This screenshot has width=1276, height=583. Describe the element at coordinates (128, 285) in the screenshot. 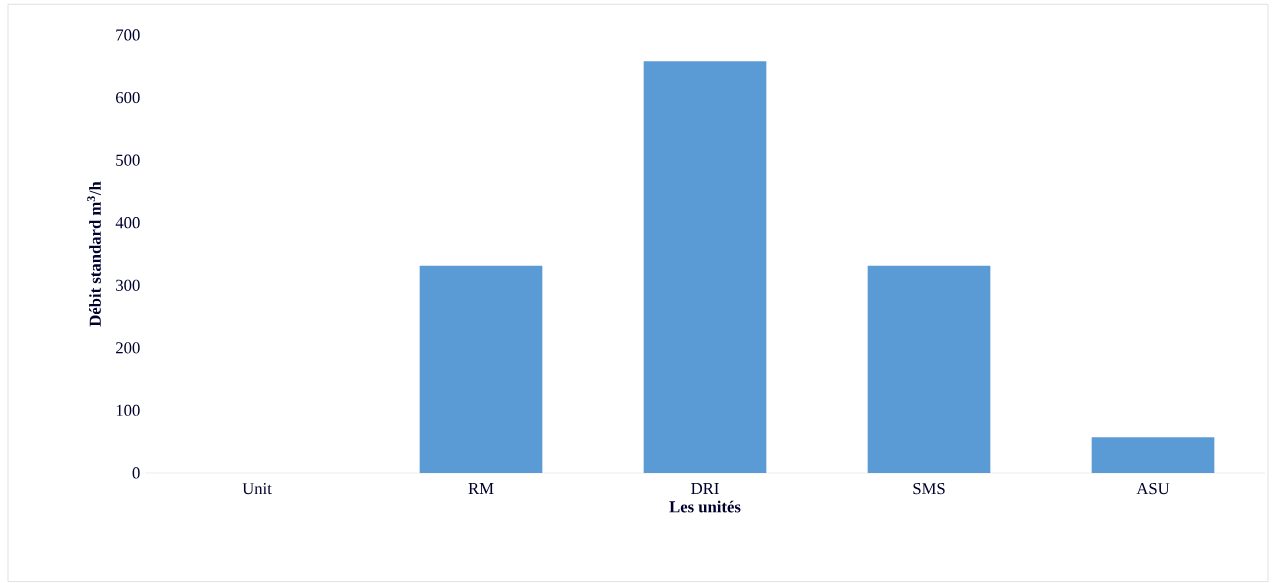

I see `y-tick-label: 300` at that location.